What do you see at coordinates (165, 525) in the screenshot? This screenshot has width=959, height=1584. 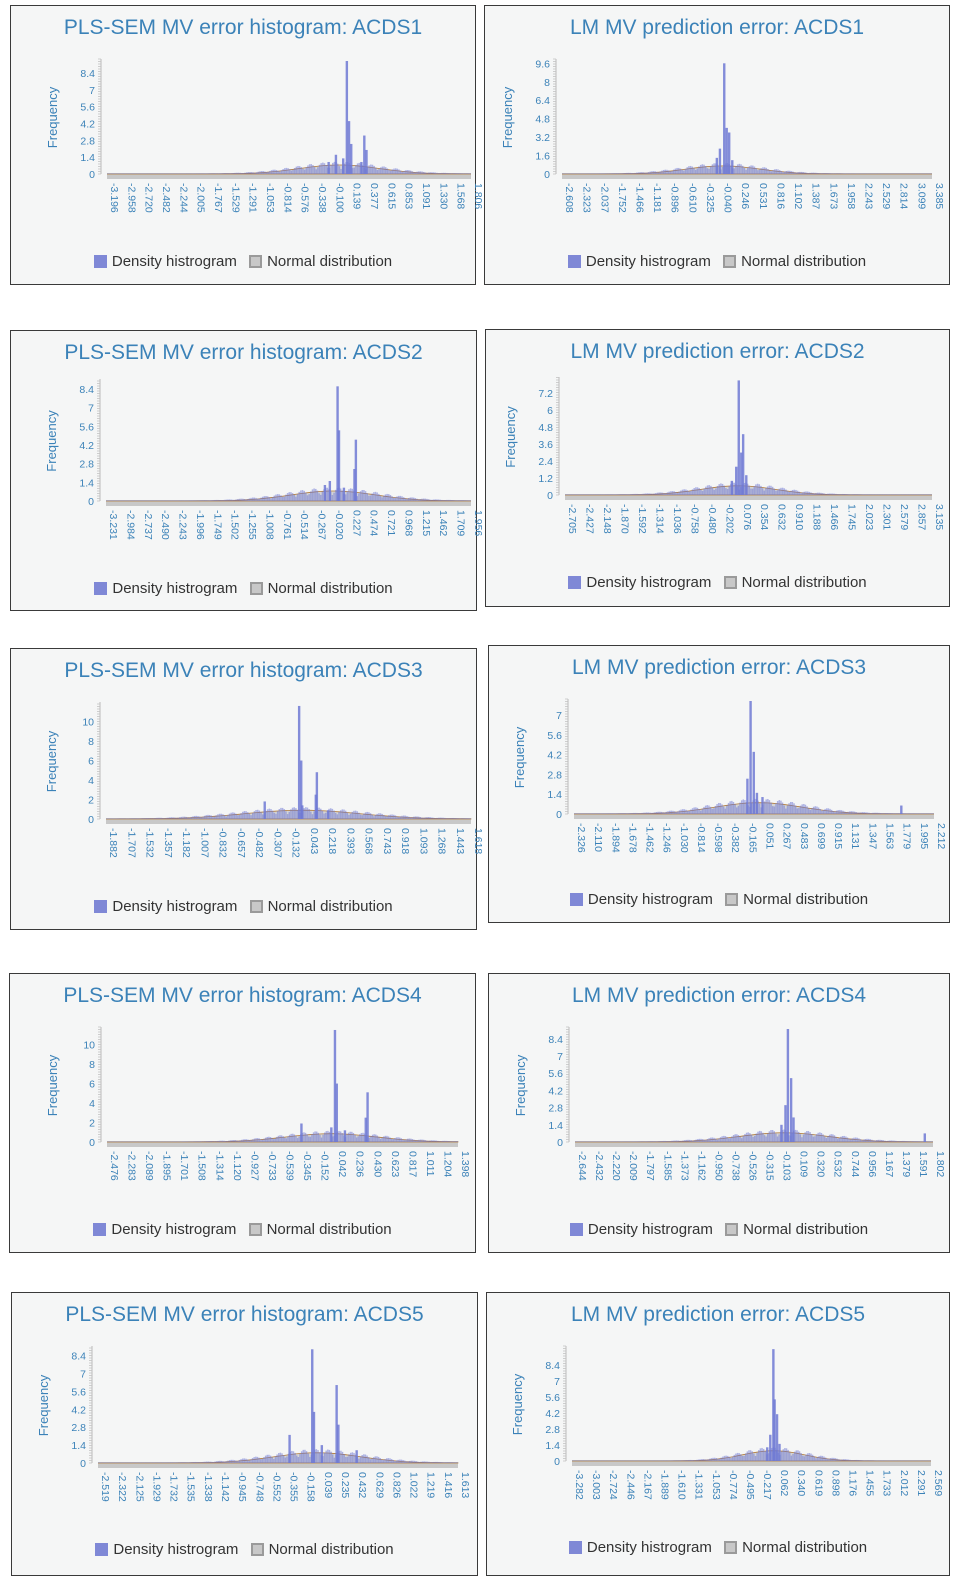 I see `x-tick-label: -2.490` at bounding box center [165, 525].